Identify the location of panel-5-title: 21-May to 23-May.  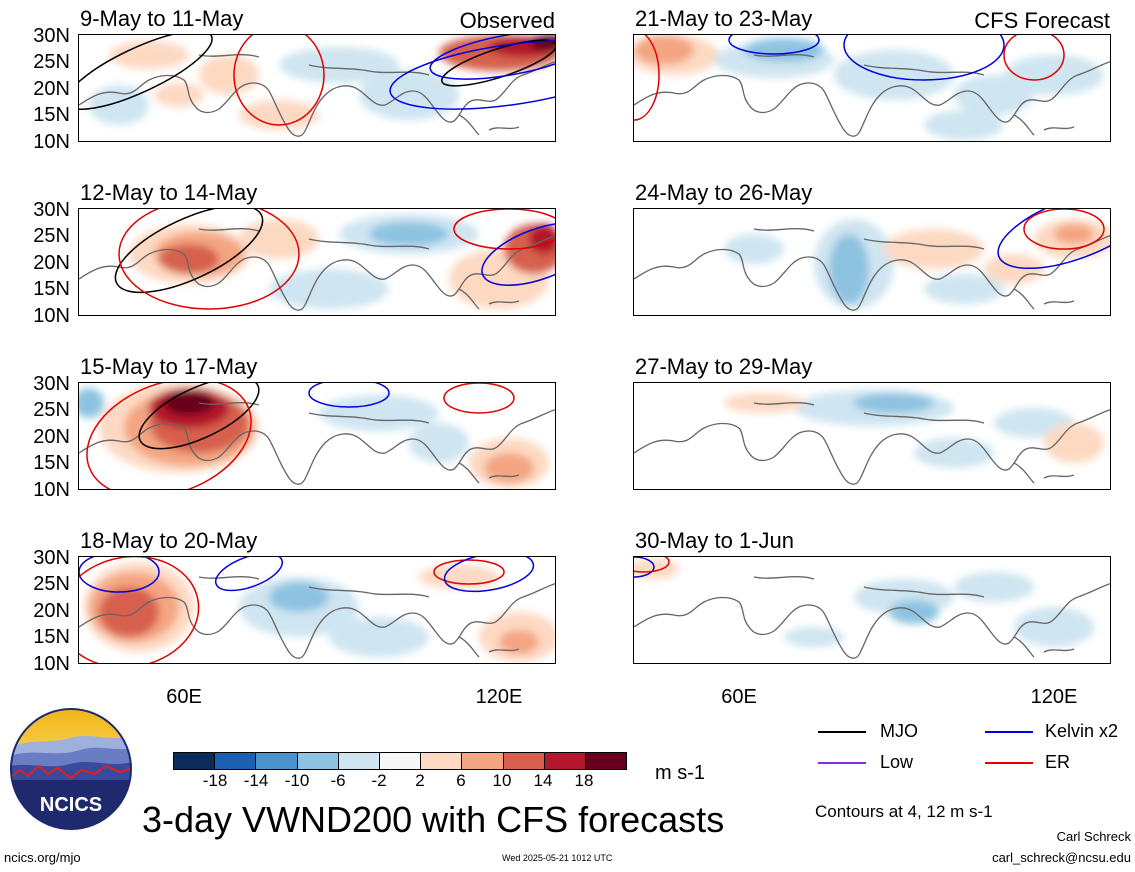
(724, 18).